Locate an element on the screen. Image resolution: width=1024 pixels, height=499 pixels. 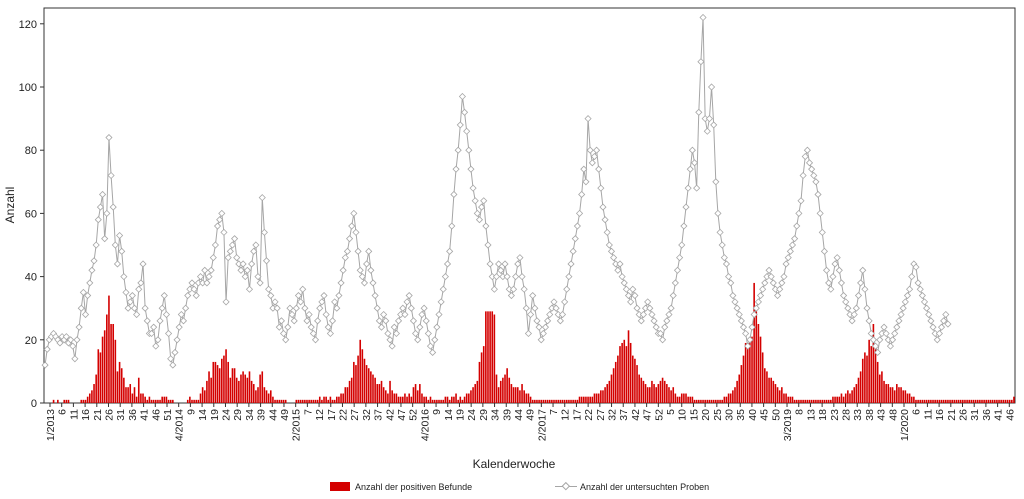
x-tick-label: 34 is located at coordinates (250, 415).